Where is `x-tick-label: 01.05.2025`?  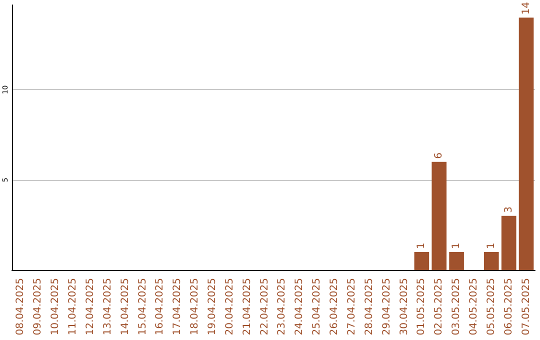 x-tick-label: 01.05.2025 is located at coordinates (422, 307).